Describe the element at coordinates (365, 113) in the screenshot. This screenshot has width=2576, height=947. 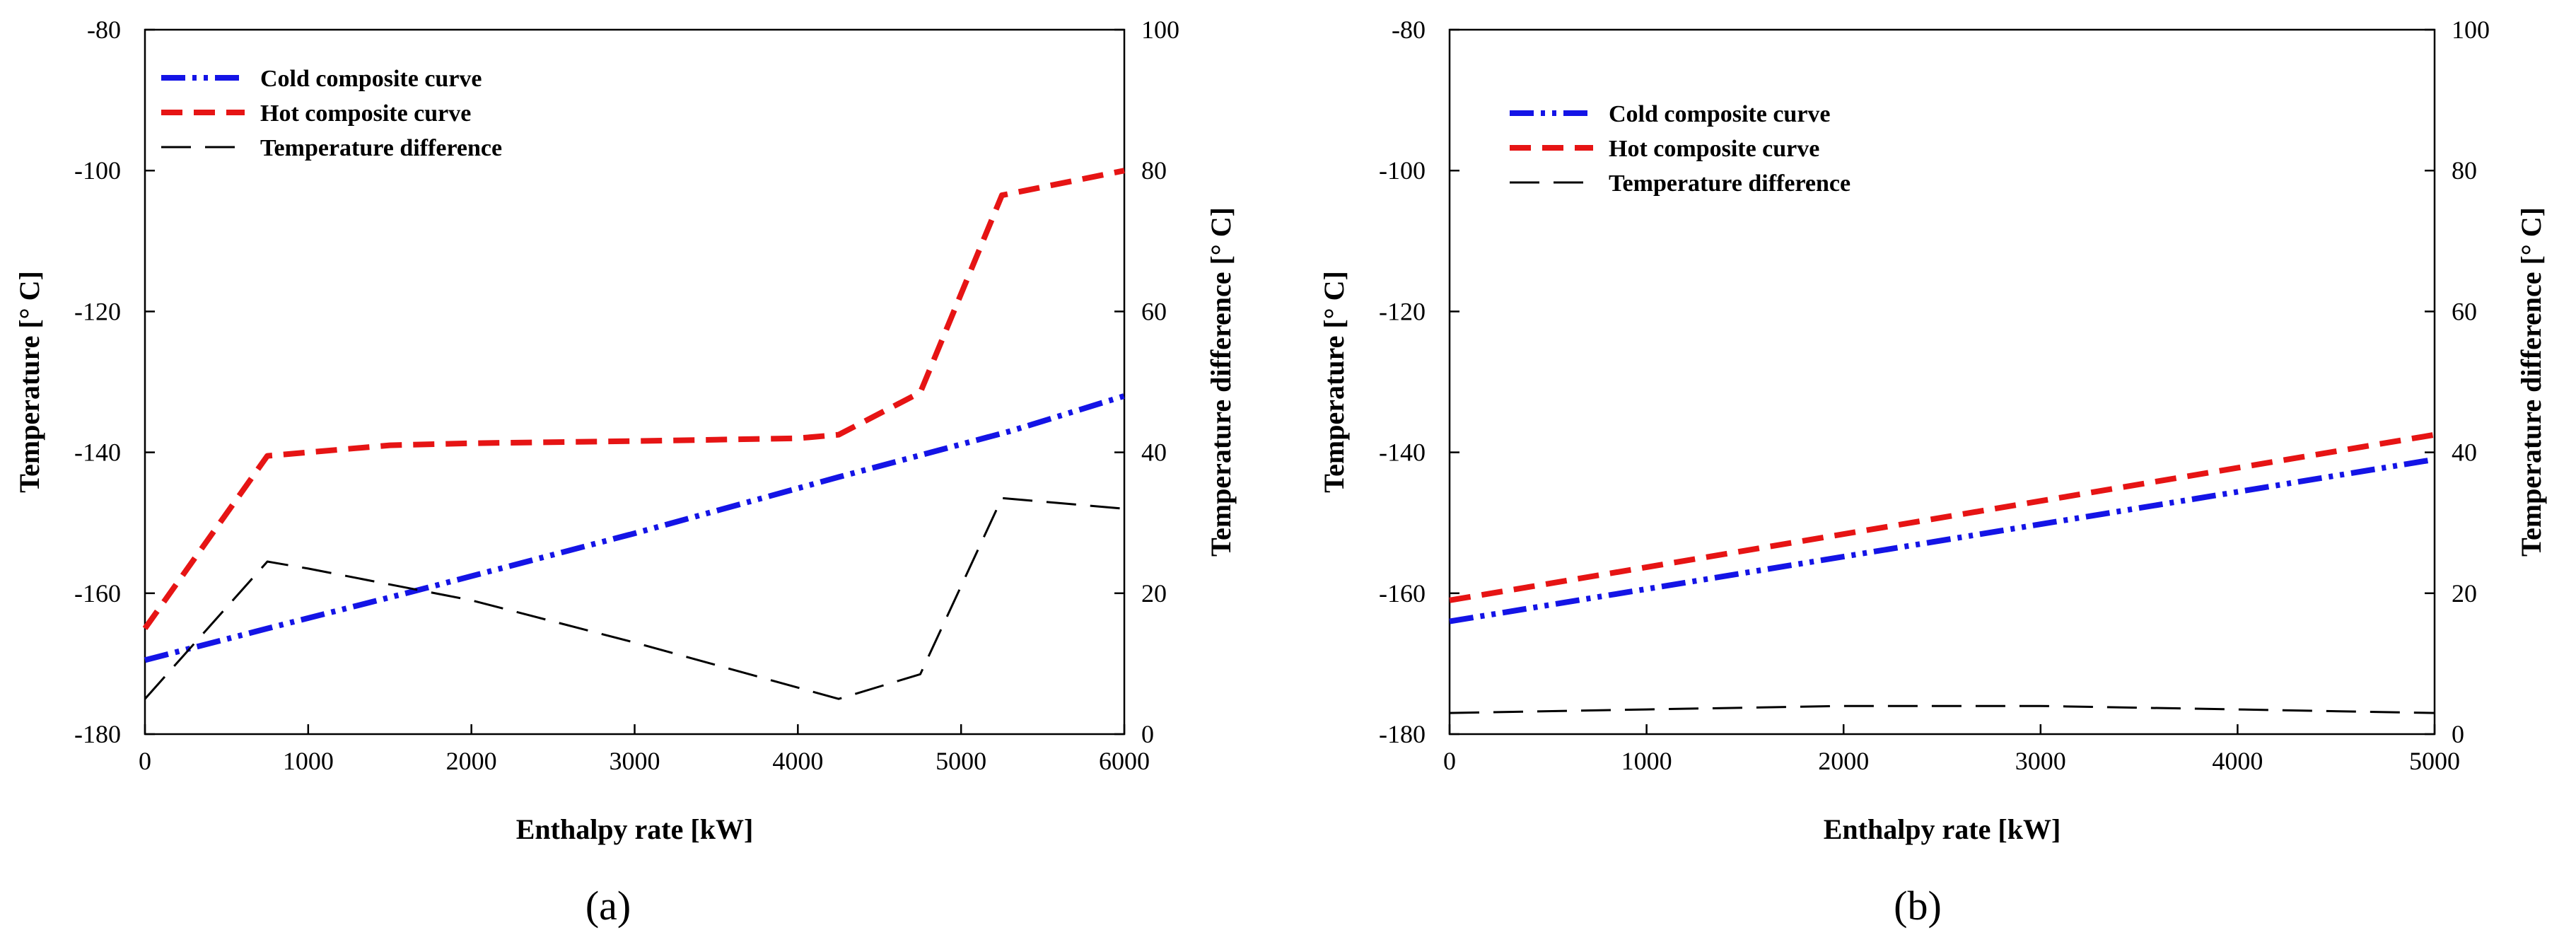
I see `panel-a-legend-label: Hot composite curve` at that location.